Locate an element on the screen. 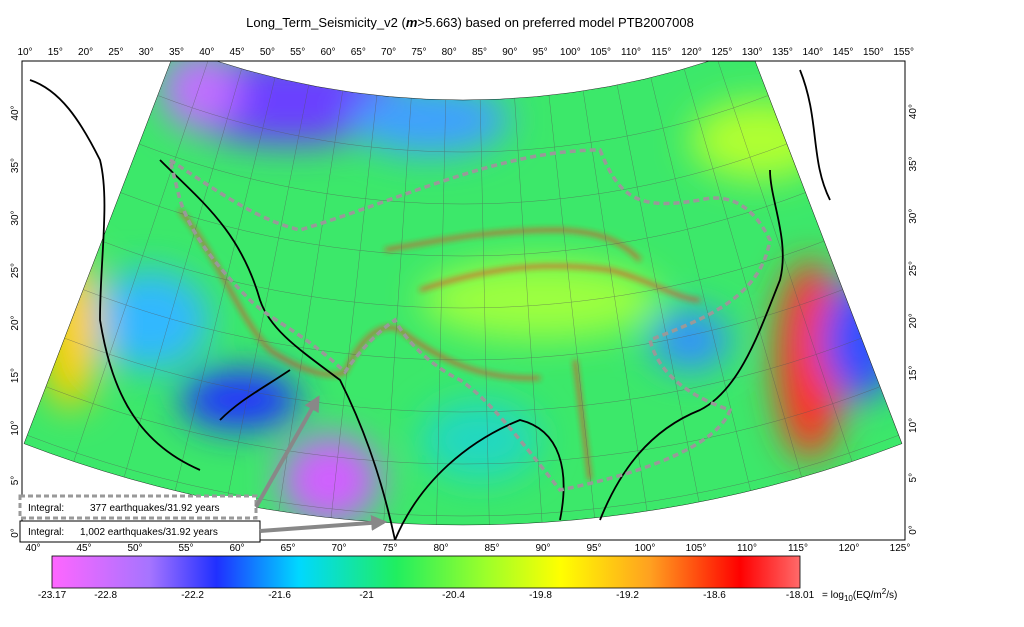 This screenshot has height=627, width=1024. colorbar-tick-label: -20.4 is located at coordinates (453, 595).